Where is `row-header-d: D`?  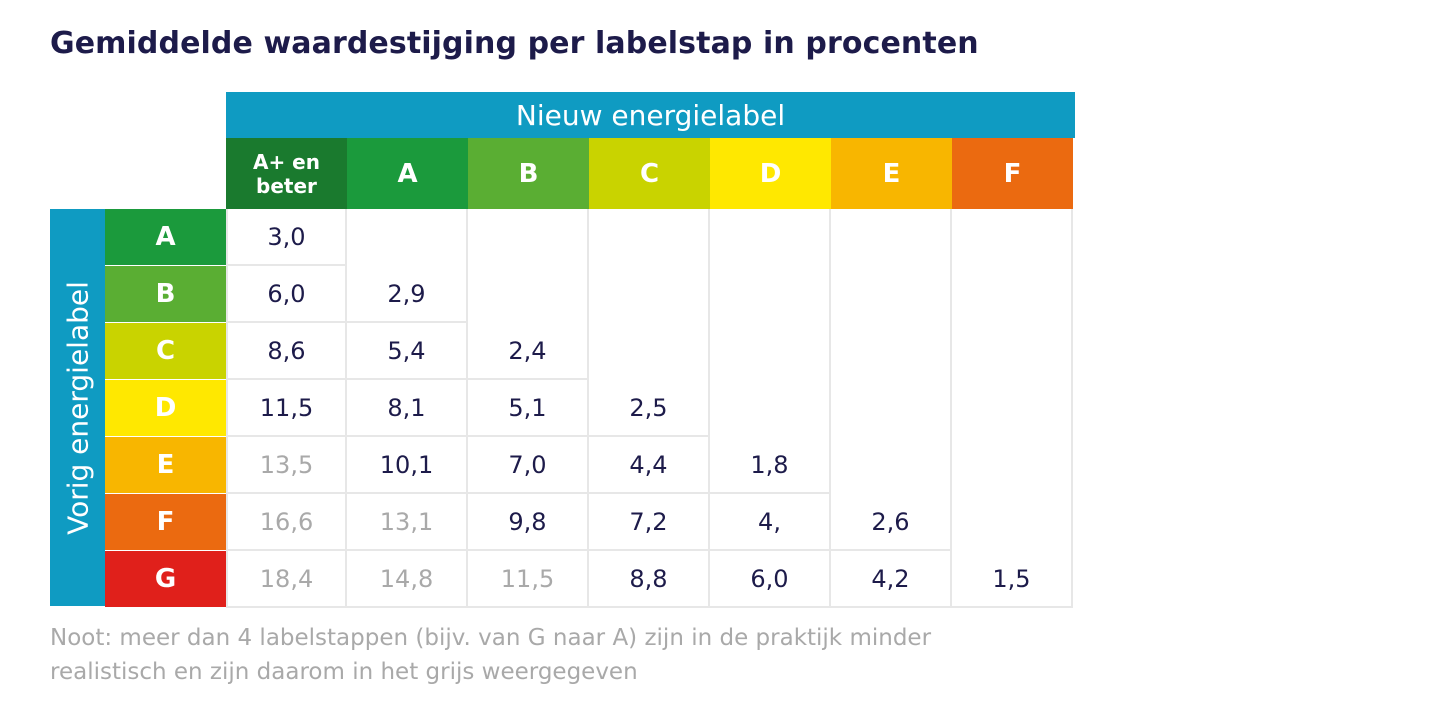
row-header-d: D is located at coordinates (165, 408).